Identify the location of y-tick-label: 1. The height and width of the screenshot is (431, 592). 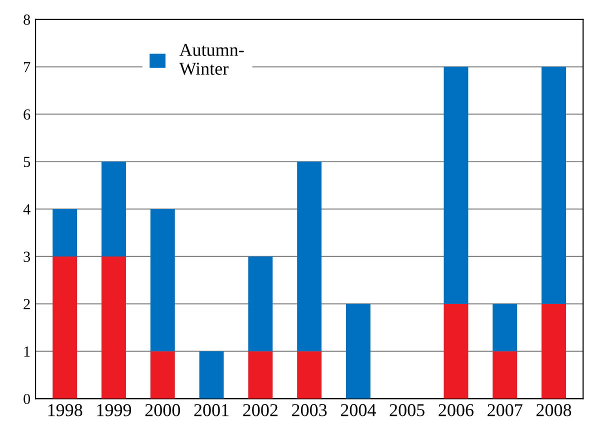
(27, 351).